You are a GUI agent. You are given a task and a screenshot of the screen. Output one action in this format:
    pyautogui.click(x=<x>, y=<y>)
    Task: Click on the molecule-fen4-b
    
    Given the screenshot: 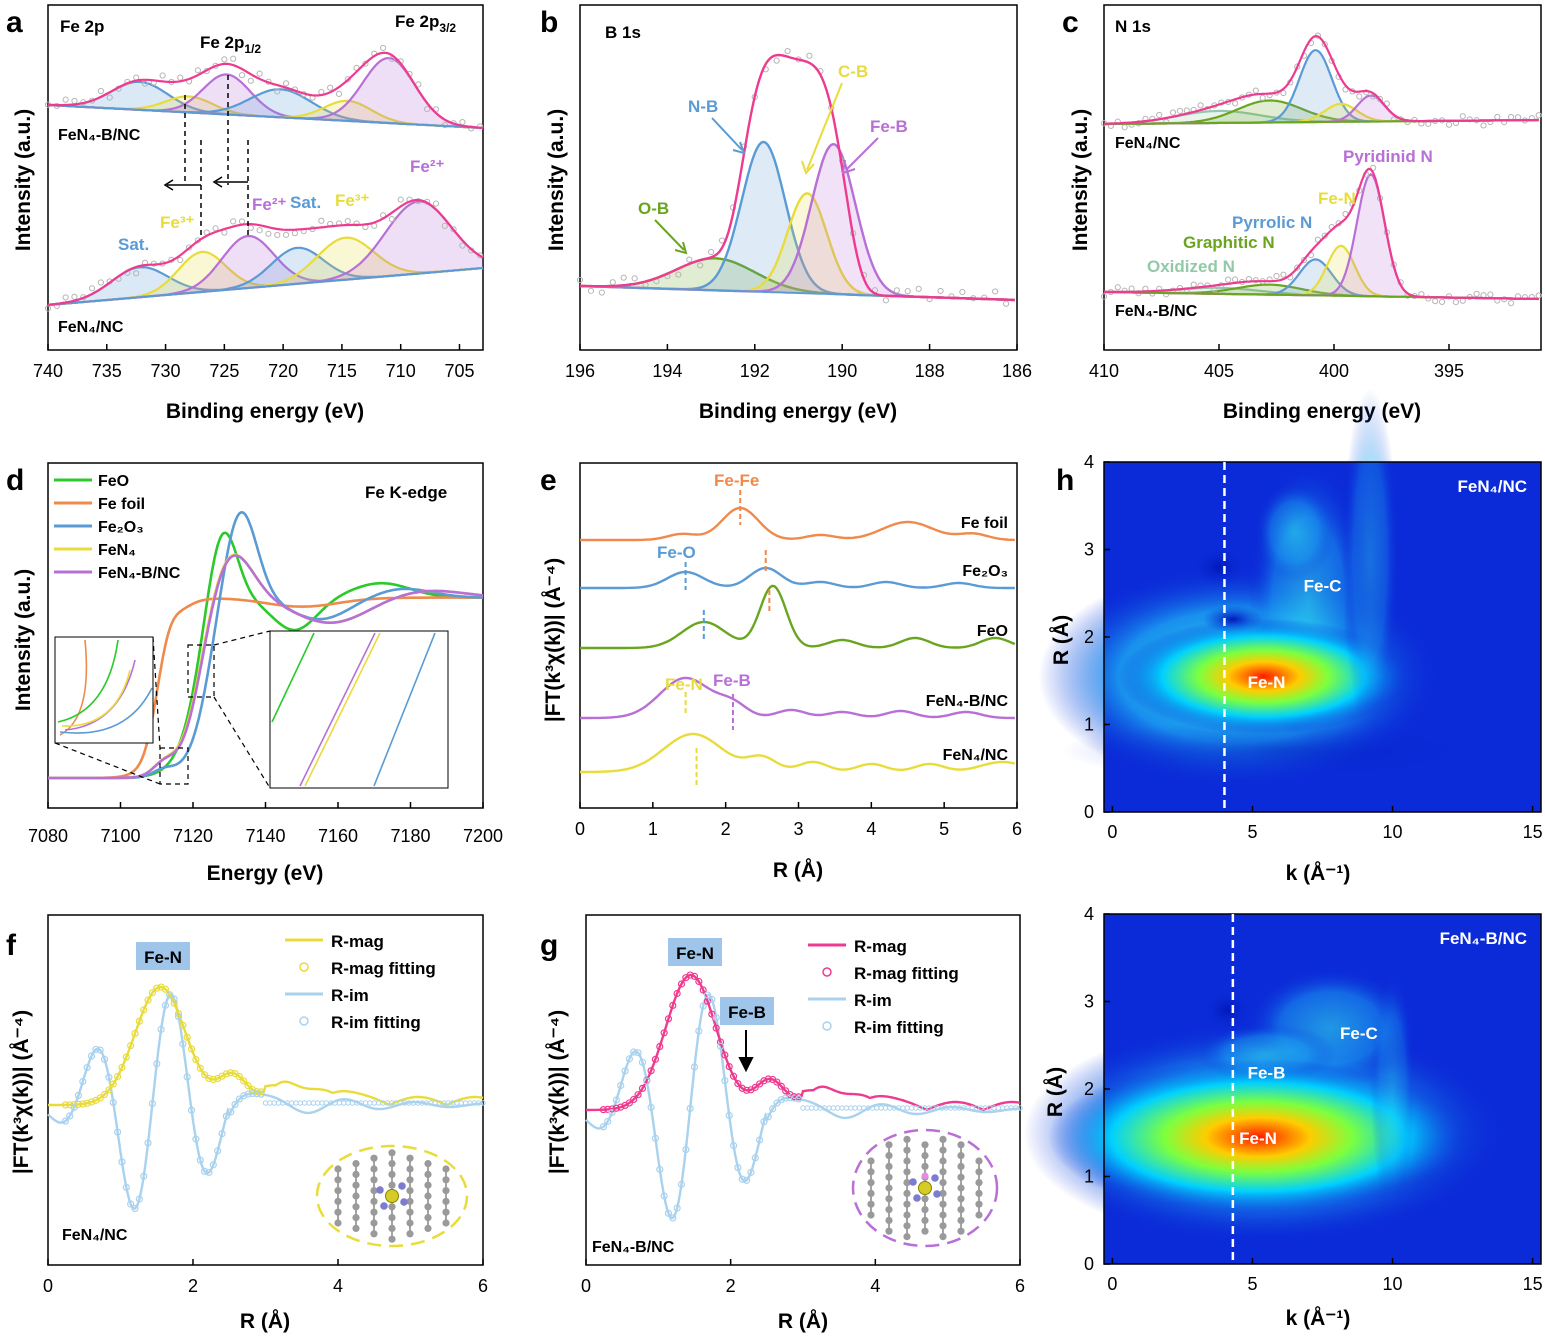 What is the action you would take?
    pyautogui.click(x=925, y=1188)
    